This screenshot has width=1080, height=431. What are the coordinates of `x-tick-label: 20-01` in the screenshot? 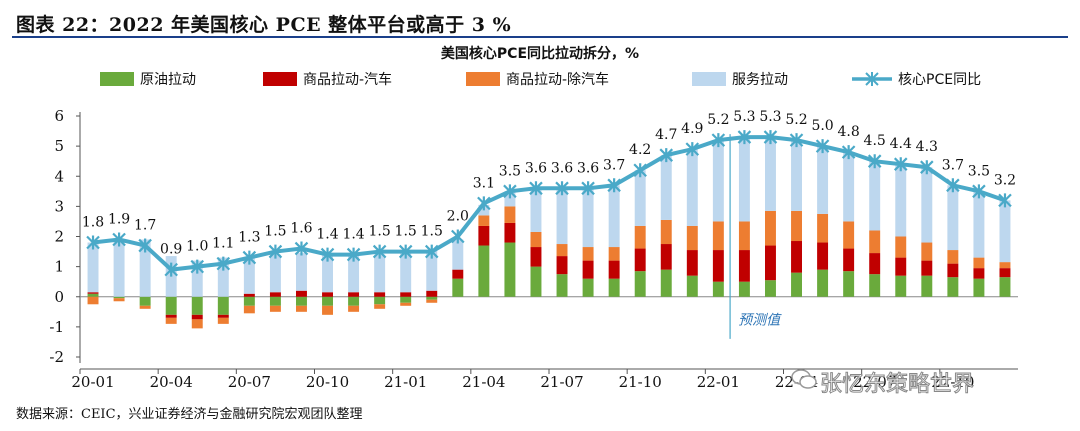 It's located at (92, 382).